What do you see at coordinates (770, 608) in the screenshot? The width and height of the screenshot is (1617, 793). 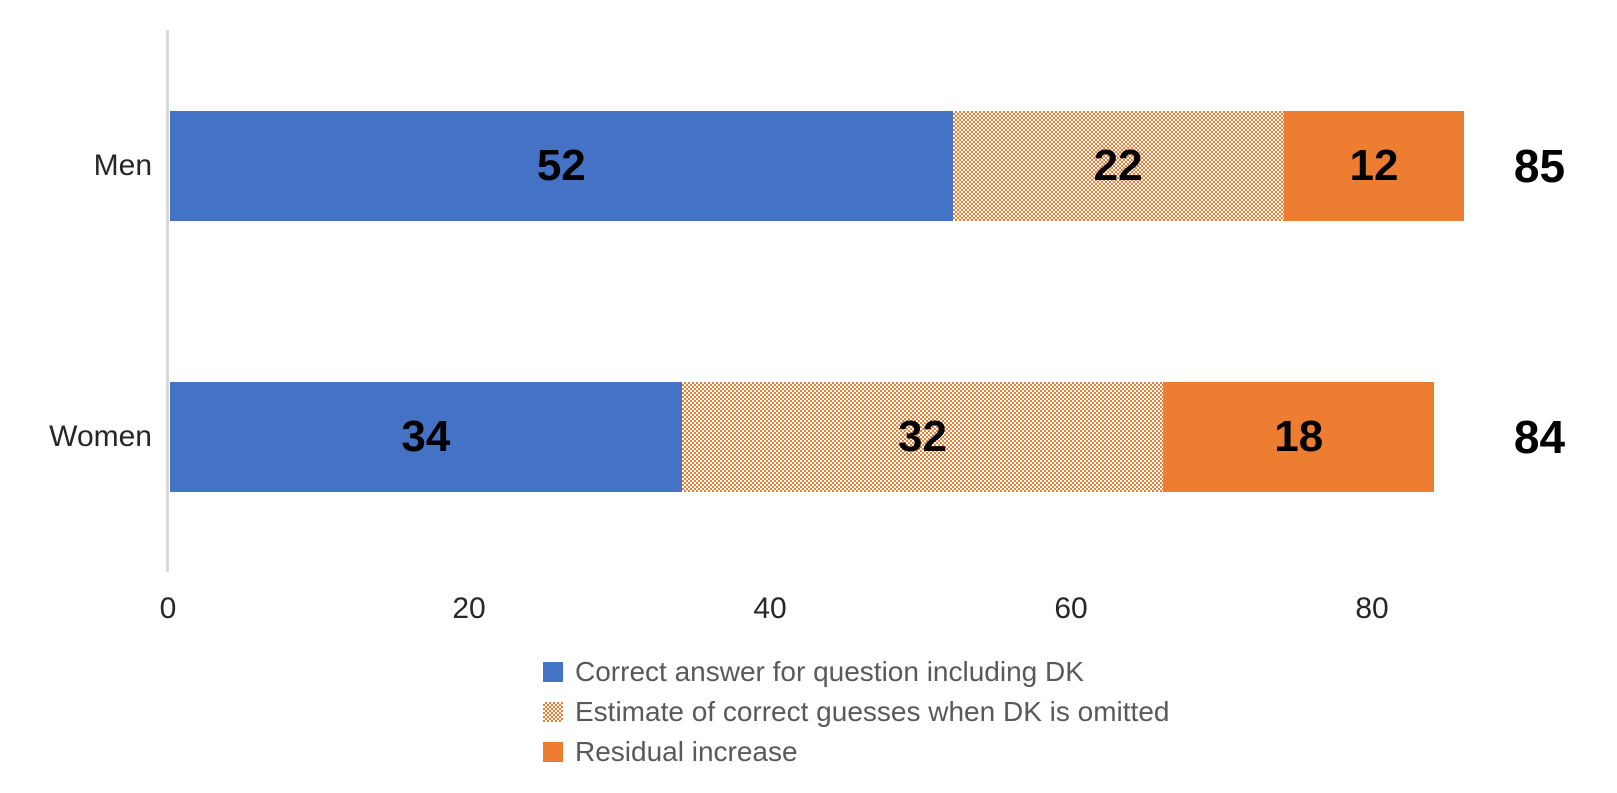 I see `x-axis-tick-label: 40` at bounding box center [770, 608].